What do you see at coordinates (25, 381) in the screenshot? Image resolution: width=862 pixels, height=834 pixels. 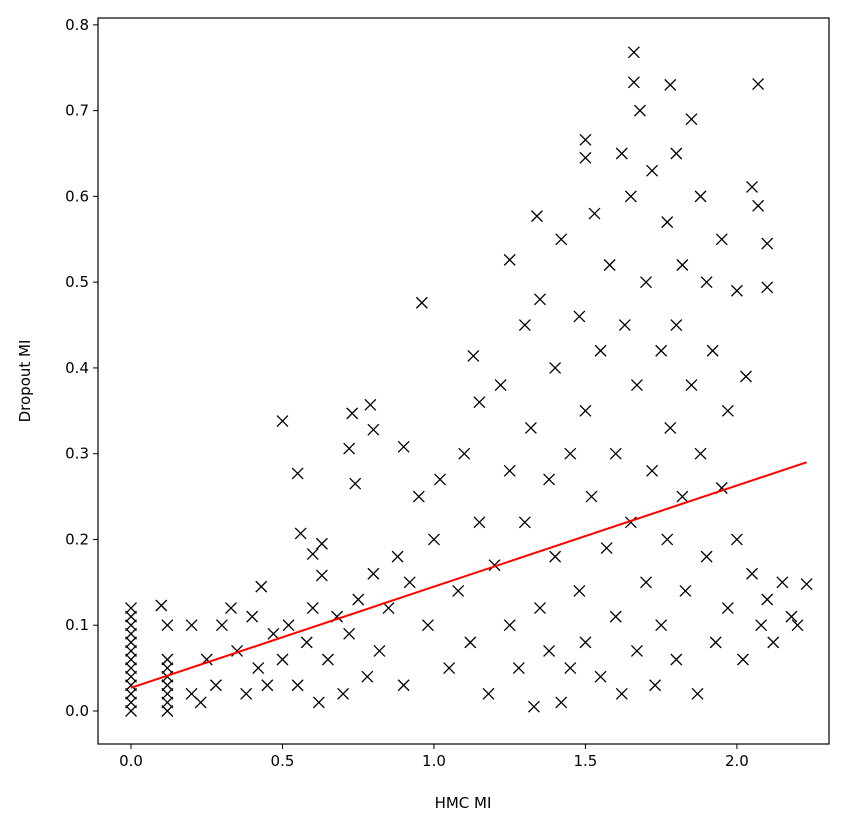 I see `y-axis-label: Dropout MI` at bounding box center [25, 381].